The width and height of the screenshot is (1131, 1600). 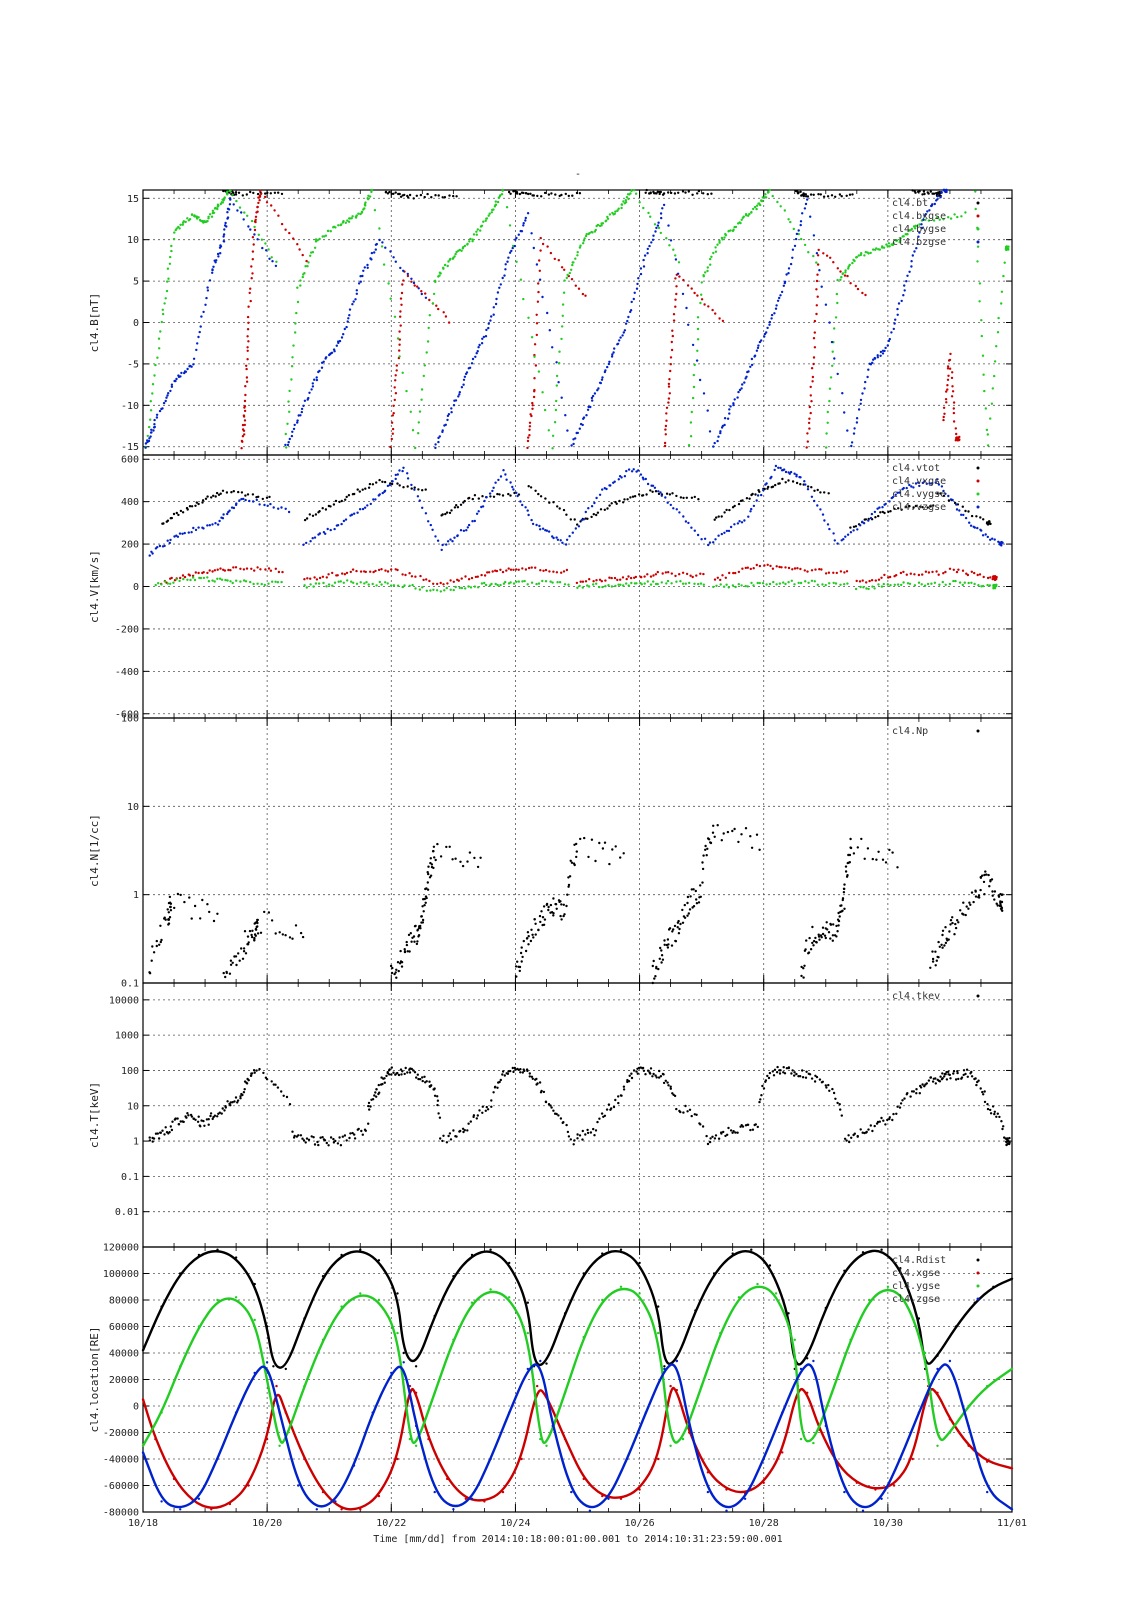 I want to click on y-tick-label: 80000, so click(x=124, y=1301).